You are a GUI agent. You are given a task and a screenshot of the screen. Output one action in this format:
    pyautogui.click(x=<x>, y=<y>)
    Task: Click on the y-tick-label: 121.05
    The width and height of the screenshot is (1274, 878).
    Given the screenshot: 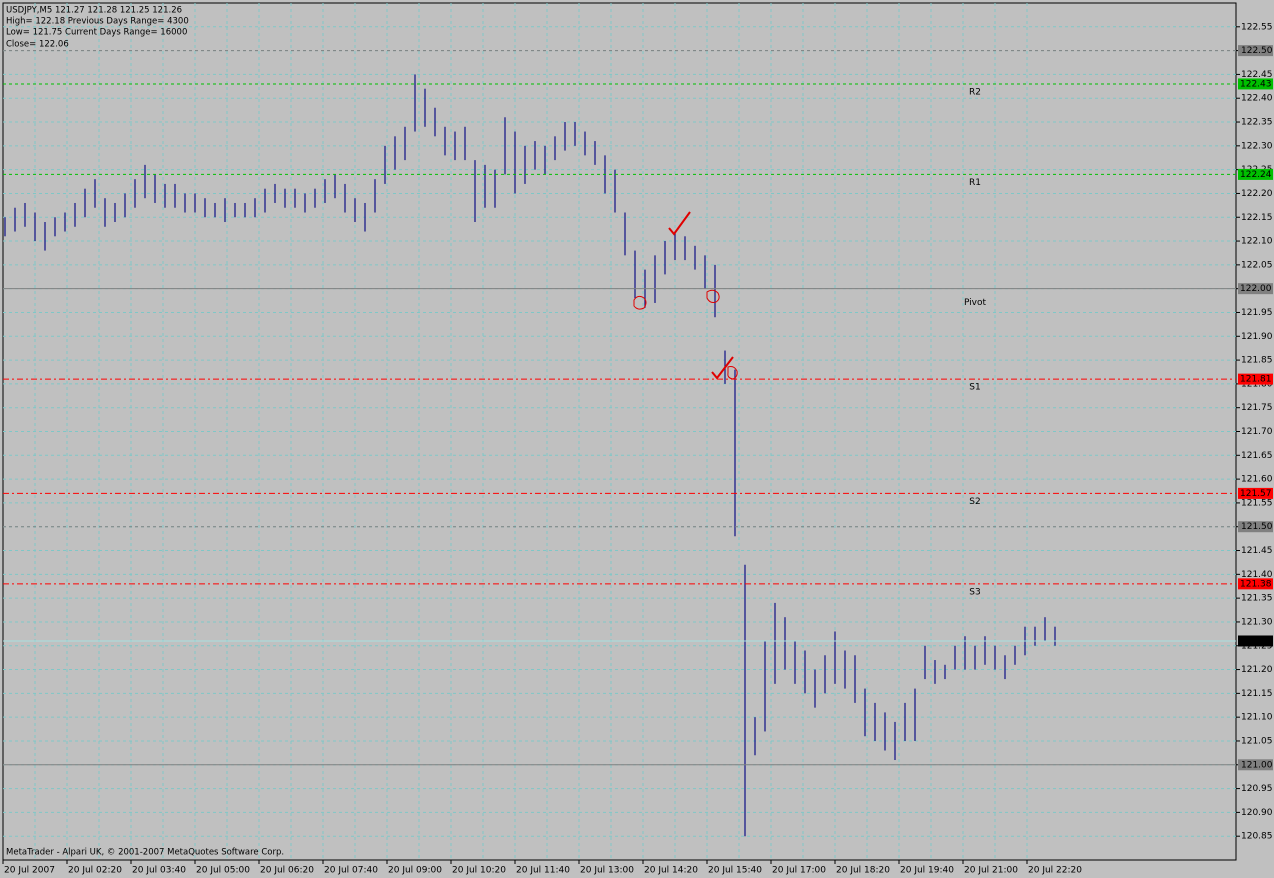 What is the action you would take?
    pyautogui.click(x=1257, y=741)
    